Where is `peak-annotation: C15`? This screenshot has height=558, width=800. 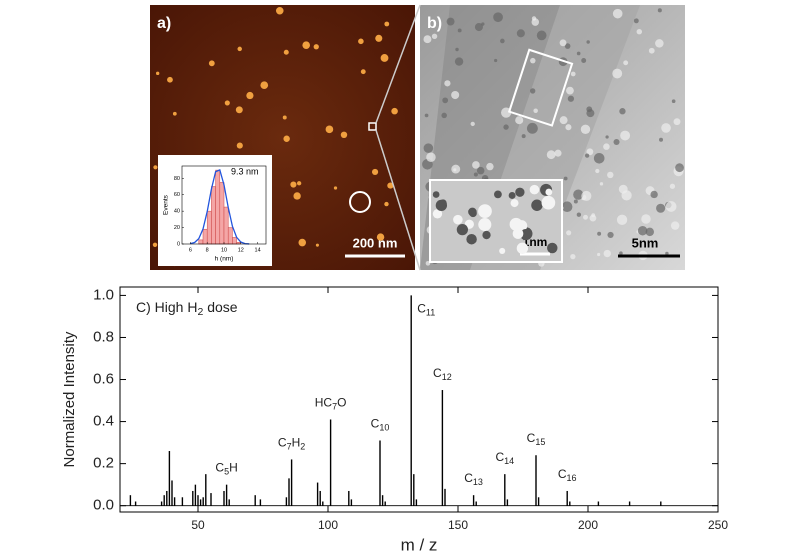 peak-annotation: C15 is located at coordinates (536, 439).